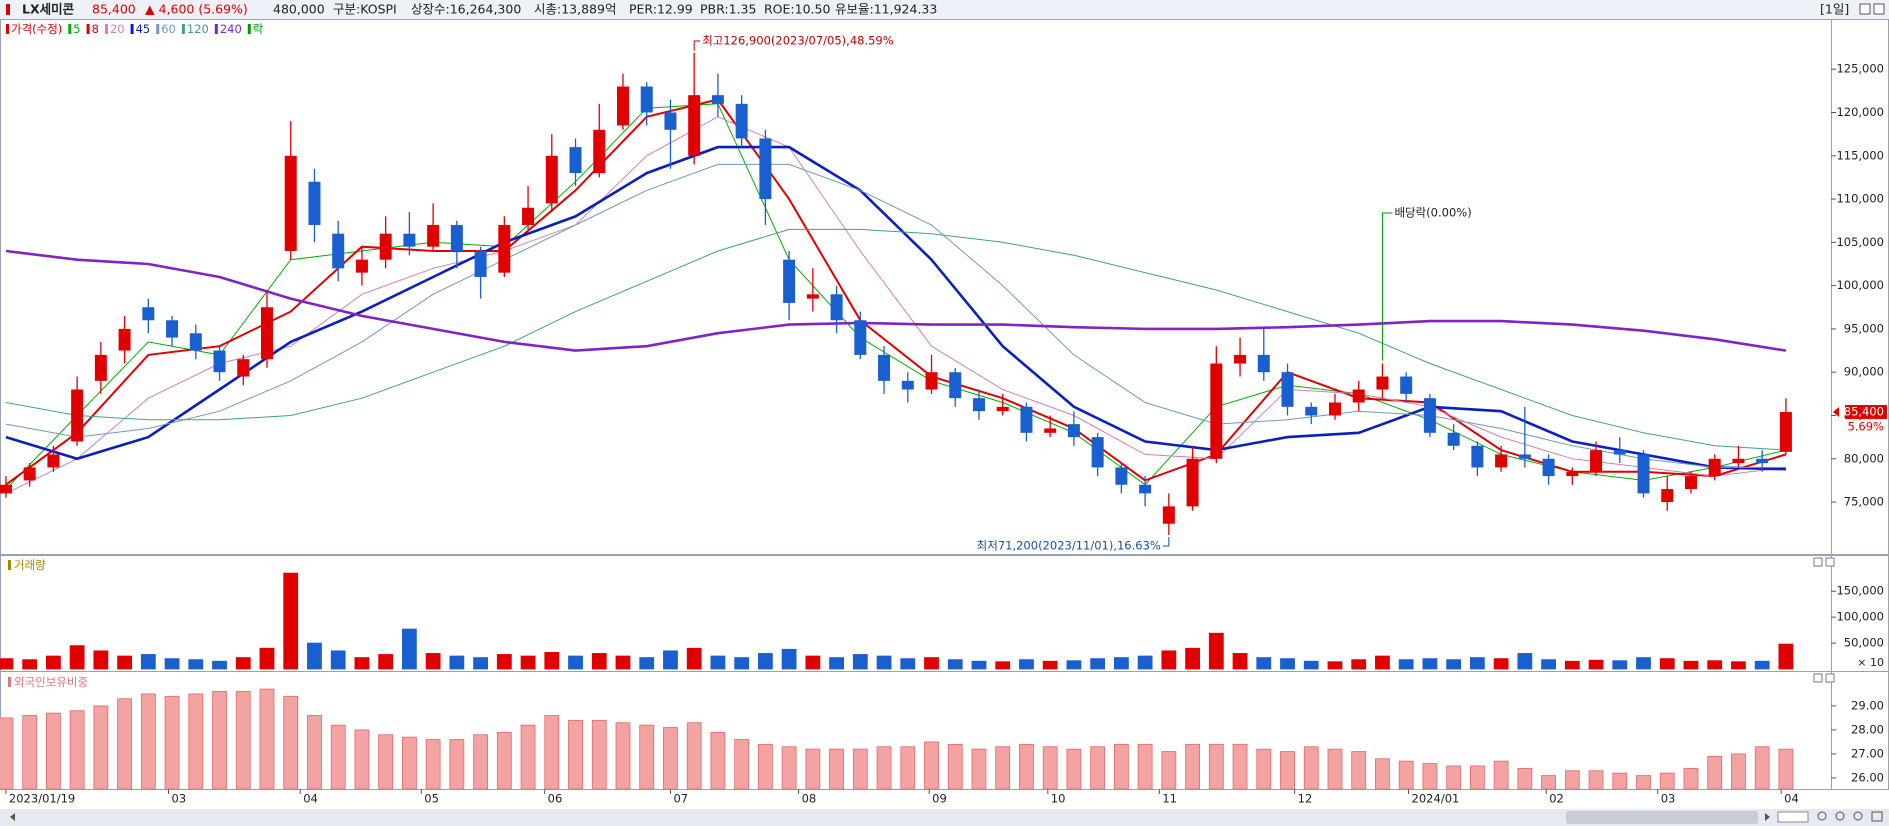  I want to click on market-cap: 시총:13,889억, so click(575, 9).